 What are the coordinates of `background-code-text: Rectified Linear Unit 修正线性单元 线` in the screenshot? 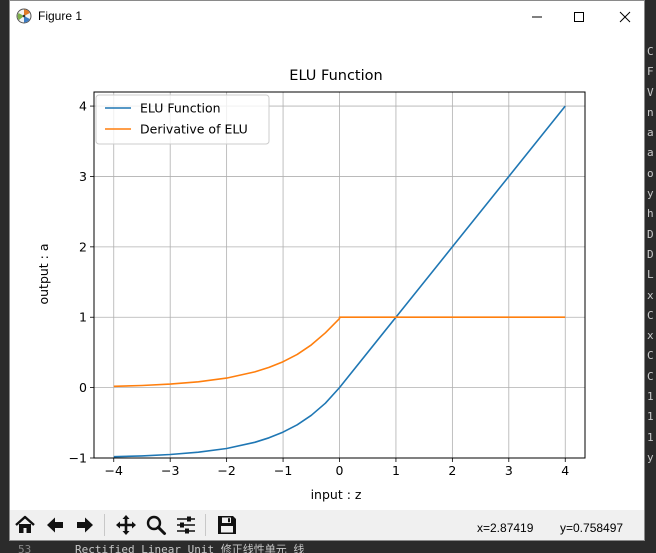 It's located at (190, 548).